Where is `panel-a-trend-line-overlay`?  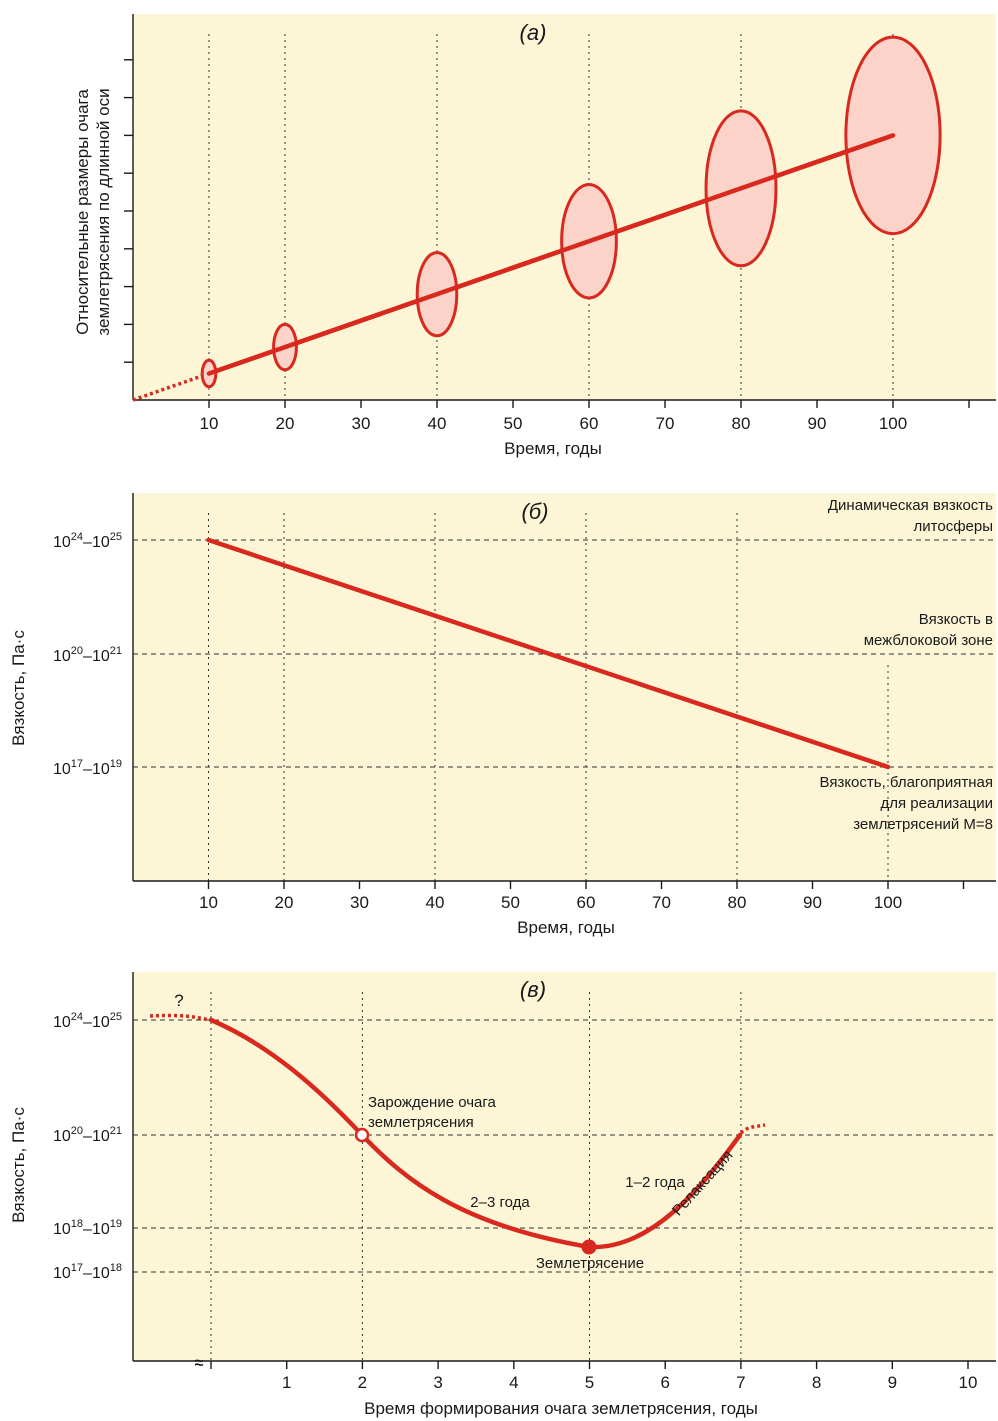
panel-a-trend-line-overlay is located at coordinates (551, 254).